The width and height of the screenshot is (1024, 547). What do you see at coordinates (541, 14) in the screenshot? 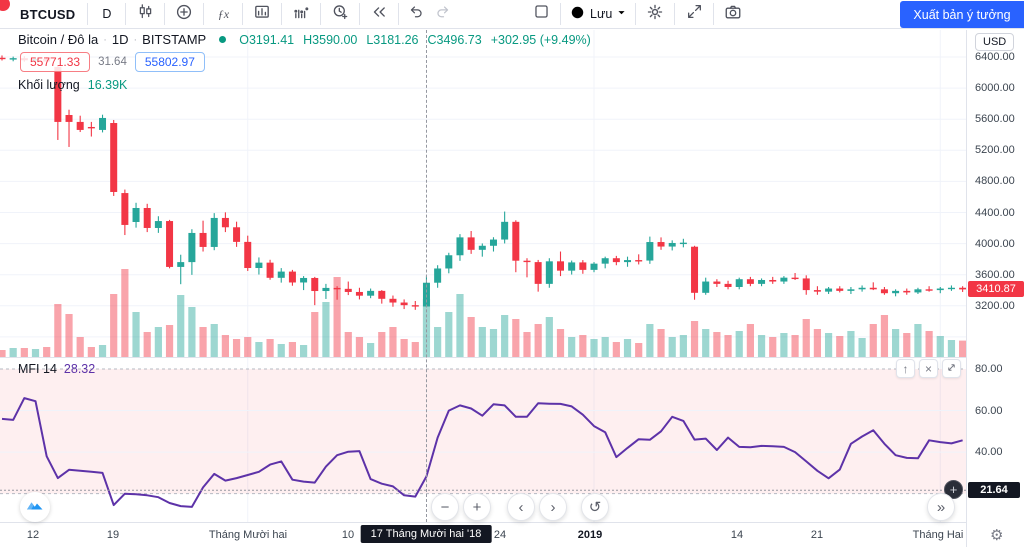
I see `layout-button` at bounding box center [541, 14].